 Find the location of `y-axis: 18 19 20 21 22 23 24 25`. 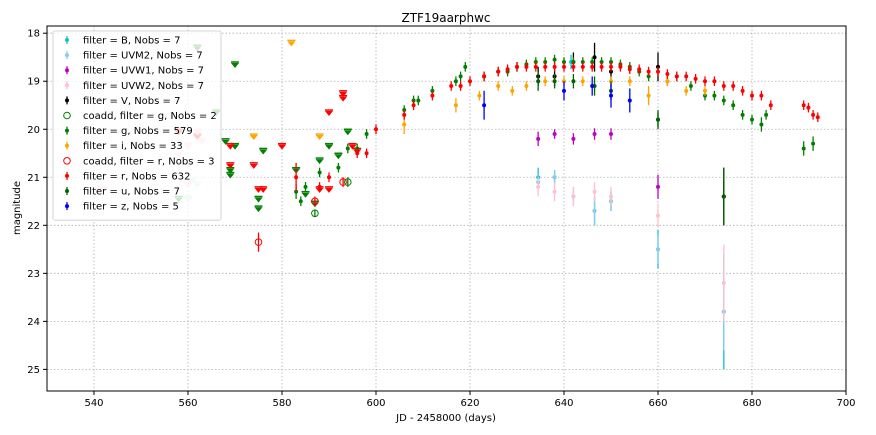

y-axis: 18 19 20 21 22 23 24 25 is located at coordinates (37, 202).